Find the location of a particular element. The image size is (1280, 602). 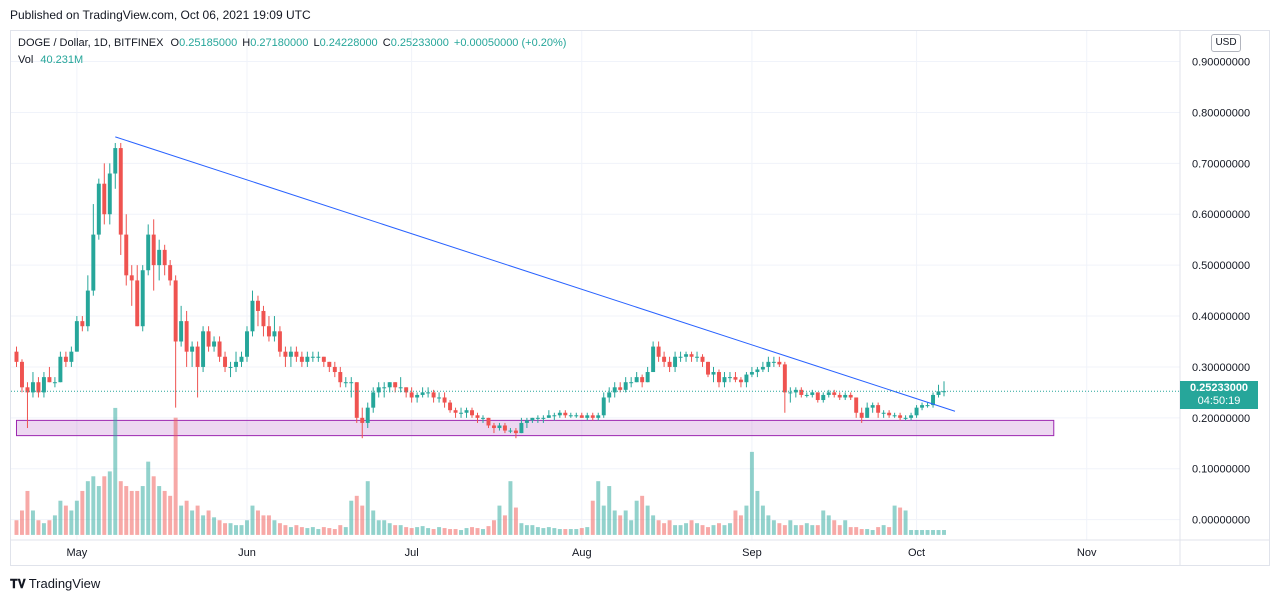

footer-branding: 𝐓𝐕 TradingView is located at coordinates (55, 584).